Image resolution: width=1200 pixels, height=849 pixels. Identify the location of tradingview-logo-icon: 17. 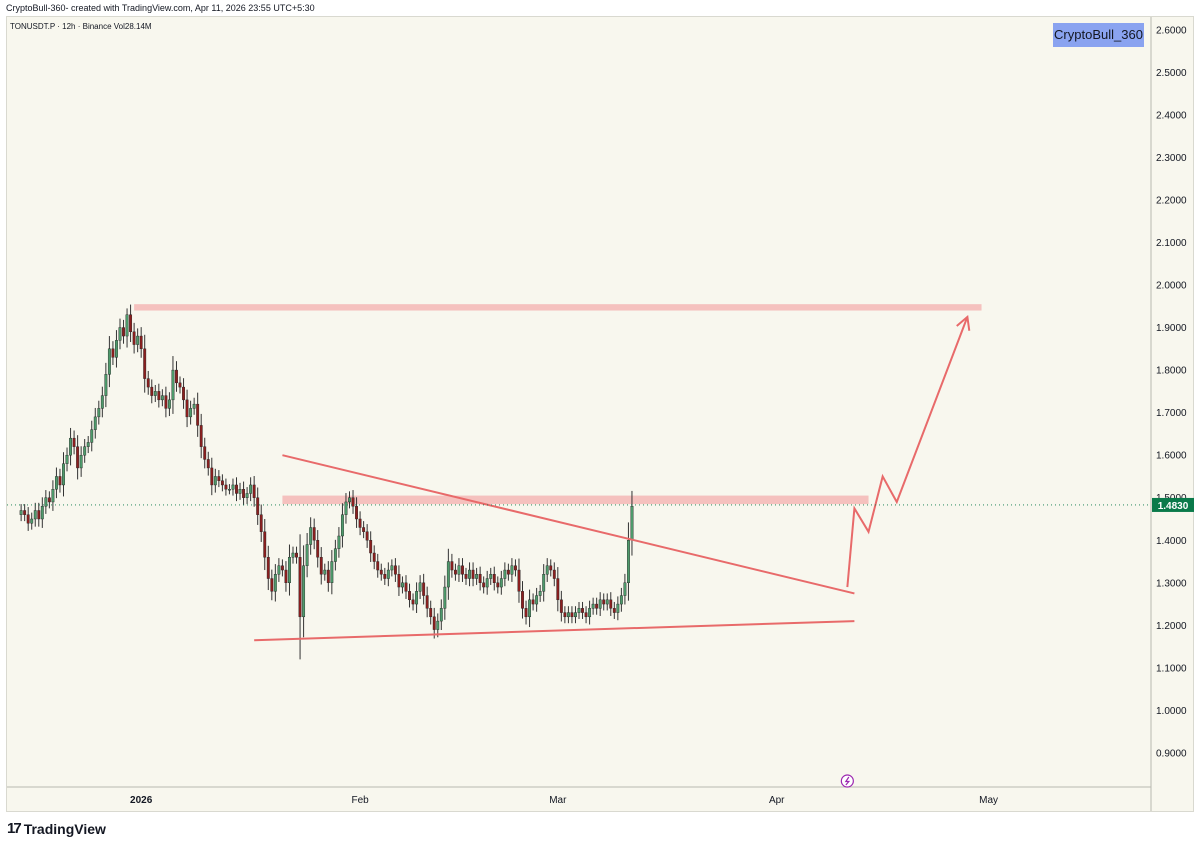
(14, 828).